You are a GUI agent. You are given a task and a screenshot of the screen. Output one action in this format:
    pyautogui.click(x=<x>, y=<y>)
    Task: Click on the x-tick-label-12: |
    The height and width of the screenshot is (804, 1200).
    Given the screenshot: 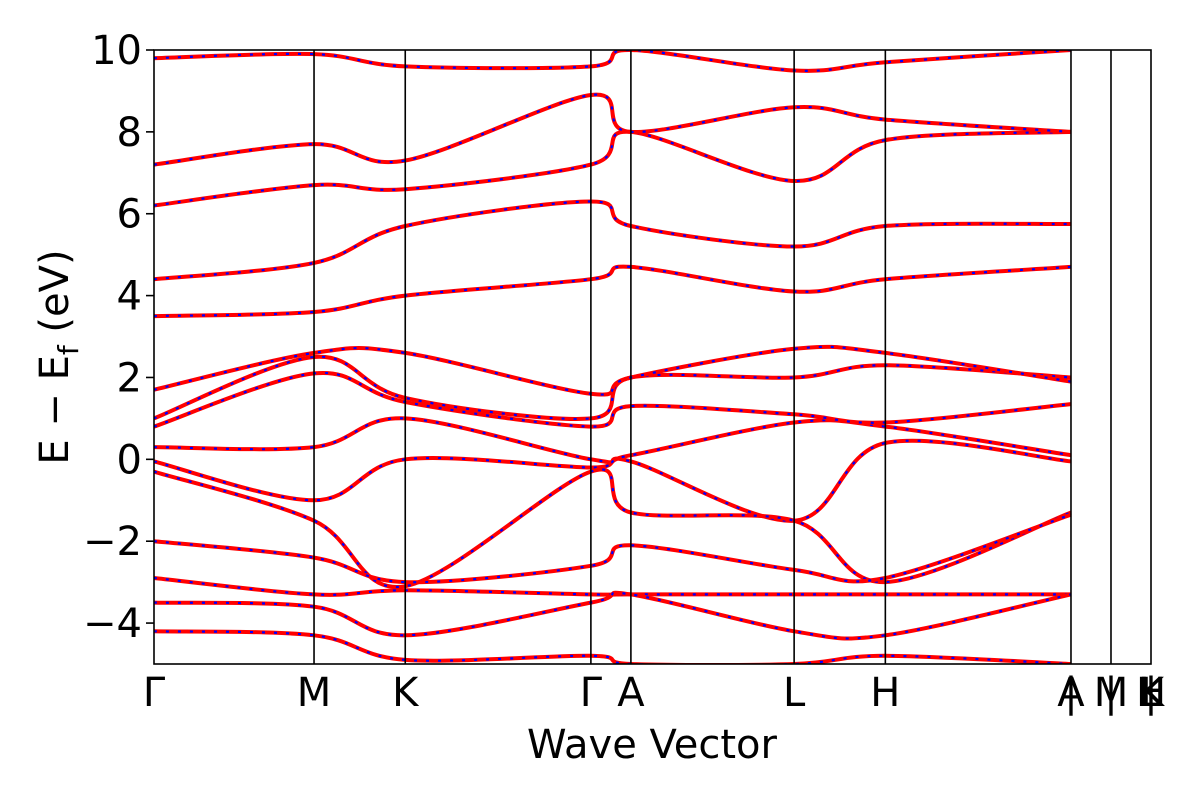 What is the action you would take?
    pyautogui.click(x=1150, y=693)
    